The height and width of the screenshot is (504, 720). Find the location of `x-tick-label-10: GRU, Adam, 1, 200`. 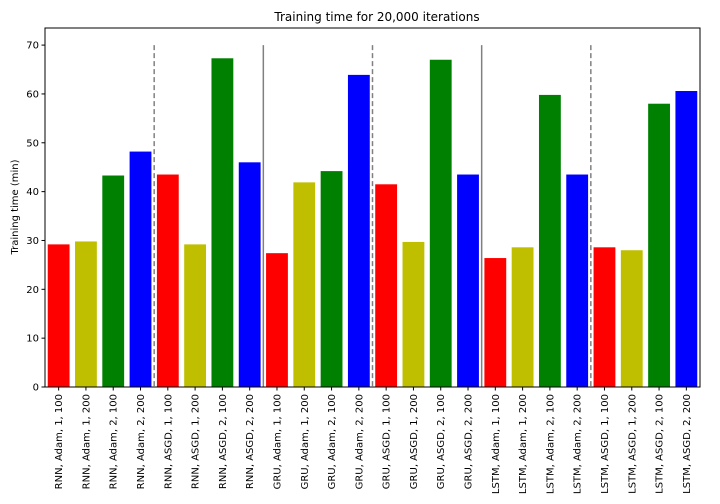

x-tick-label-10: GRU, Adam, 1, 200 is located at coordinates (305, 441).